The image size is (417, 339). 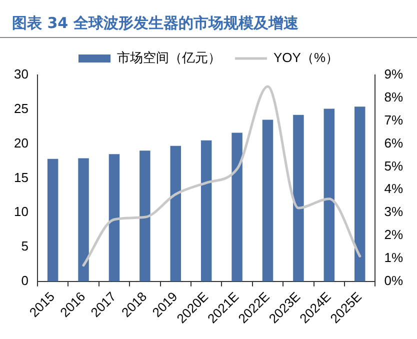 What do you see at coordinates (394, 234) in the screenshot?
I see `y2-tick-label: 2%` at bounding box center [394, 234].